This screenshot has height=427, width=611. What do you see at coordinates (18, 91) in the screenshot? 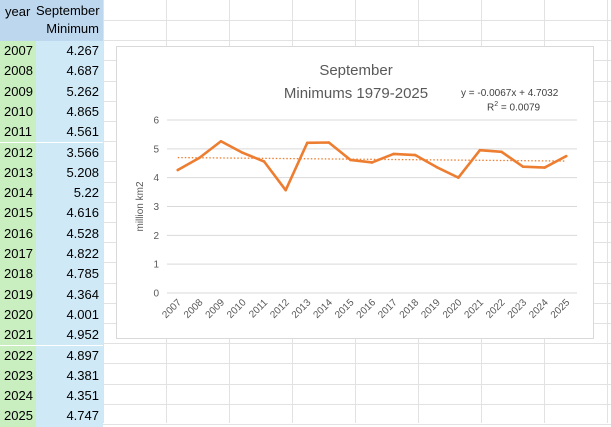
I see `year-cell: 2009` at bounding box center [18, 91].